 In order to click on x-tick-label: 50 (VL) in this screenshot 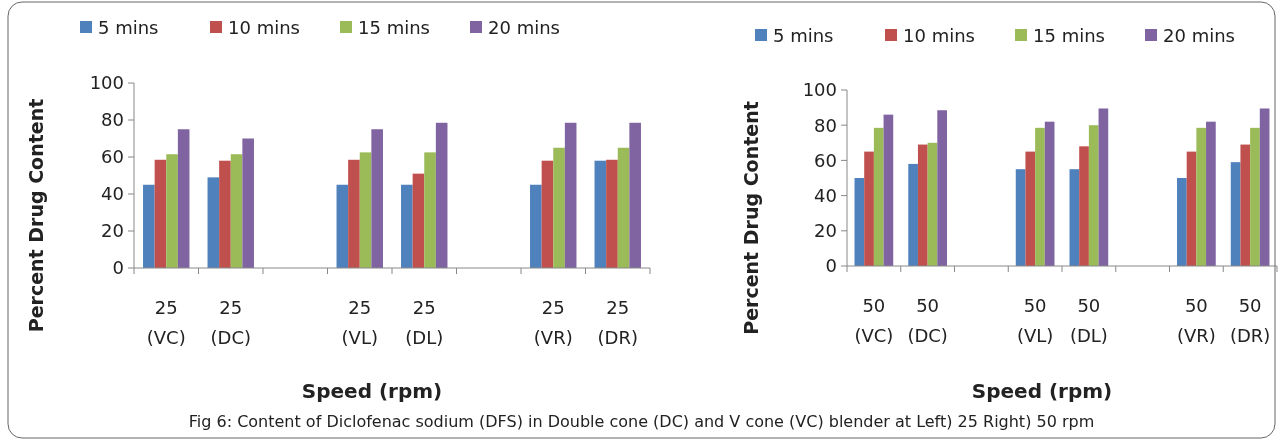, I will do `click(1035, 320)`.